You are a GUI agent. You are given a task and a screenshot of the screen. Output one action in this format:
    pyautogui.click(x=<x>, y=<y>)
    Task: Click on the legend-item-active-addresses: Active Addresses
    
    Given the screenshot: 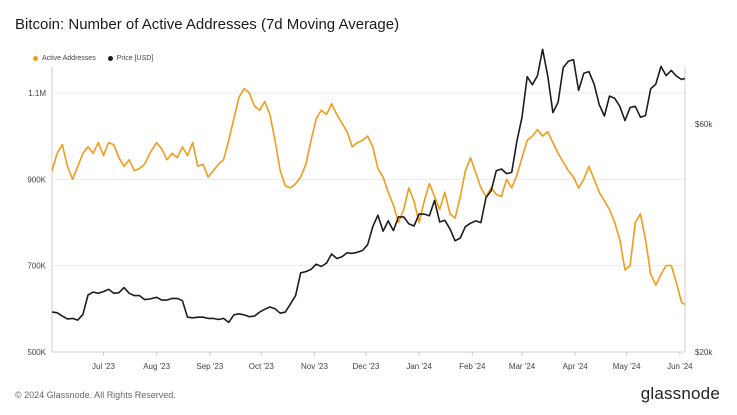 What is the action you would take?
    pyautogui.click(x=64, y=58)
    